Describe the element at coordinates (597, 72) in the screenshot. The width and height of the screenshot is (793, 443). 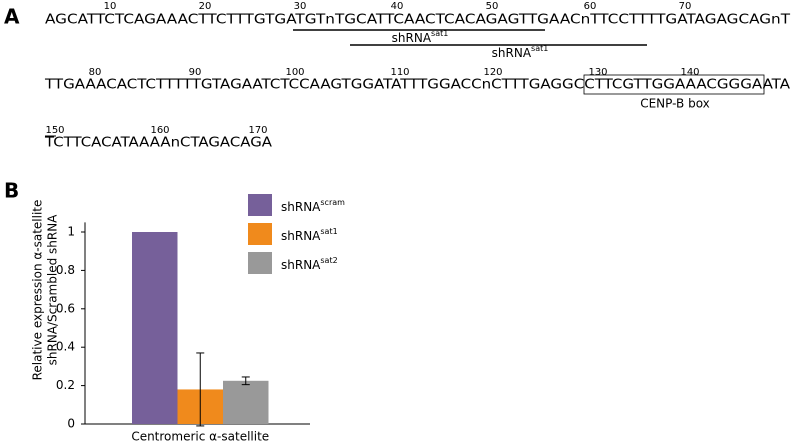
I see `position-number: 130` at that location.